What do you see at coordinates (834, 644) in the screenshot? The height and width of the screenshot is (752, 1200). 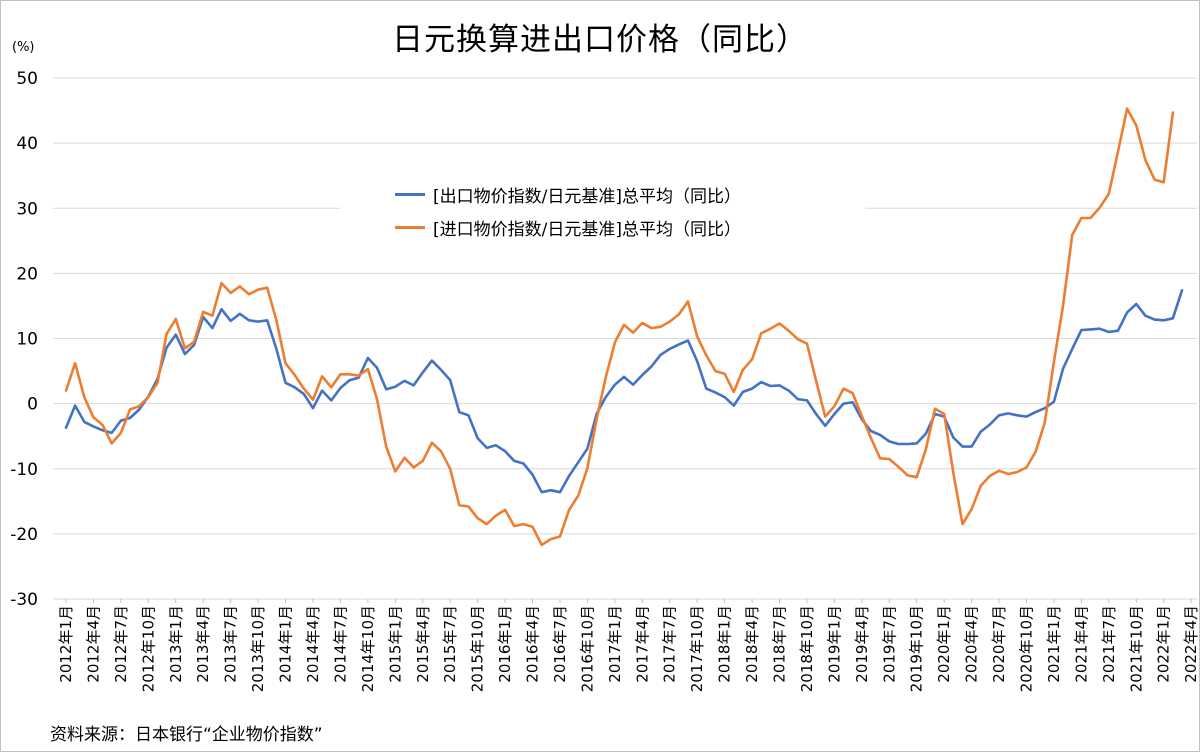 I see `x-tick-label: 2019年1月` at bounding box center [834, 644].